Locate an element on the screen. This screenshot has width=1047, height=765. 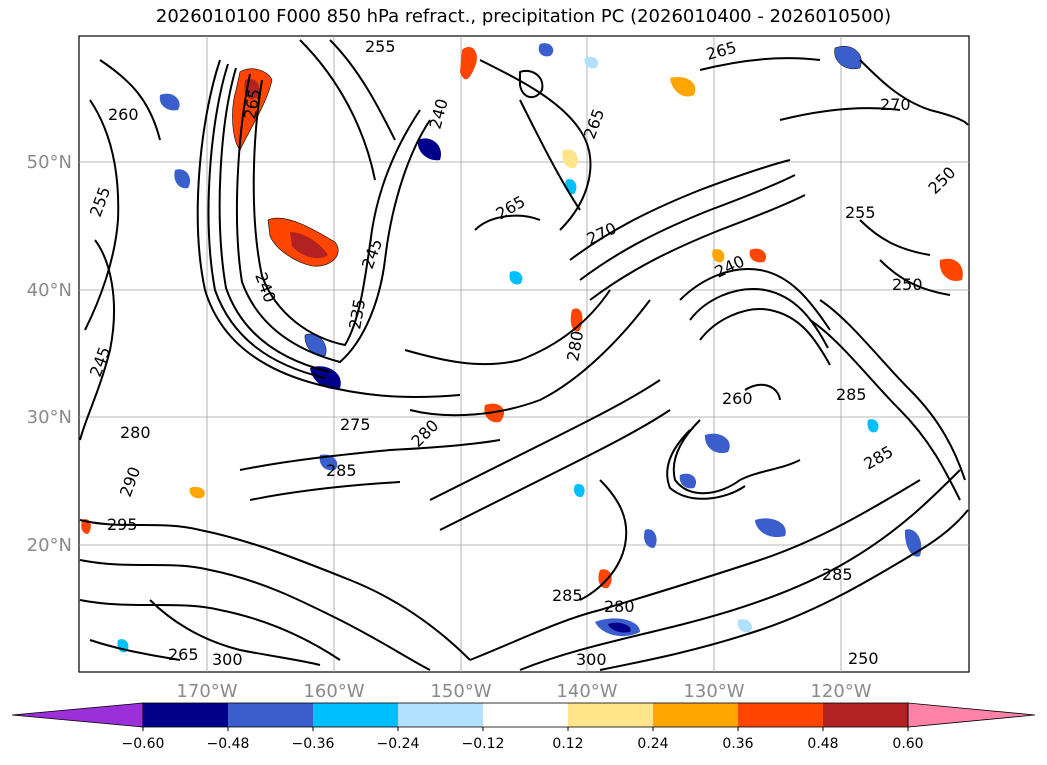
lon-label: 160°W is located at coordinates (333, 691).